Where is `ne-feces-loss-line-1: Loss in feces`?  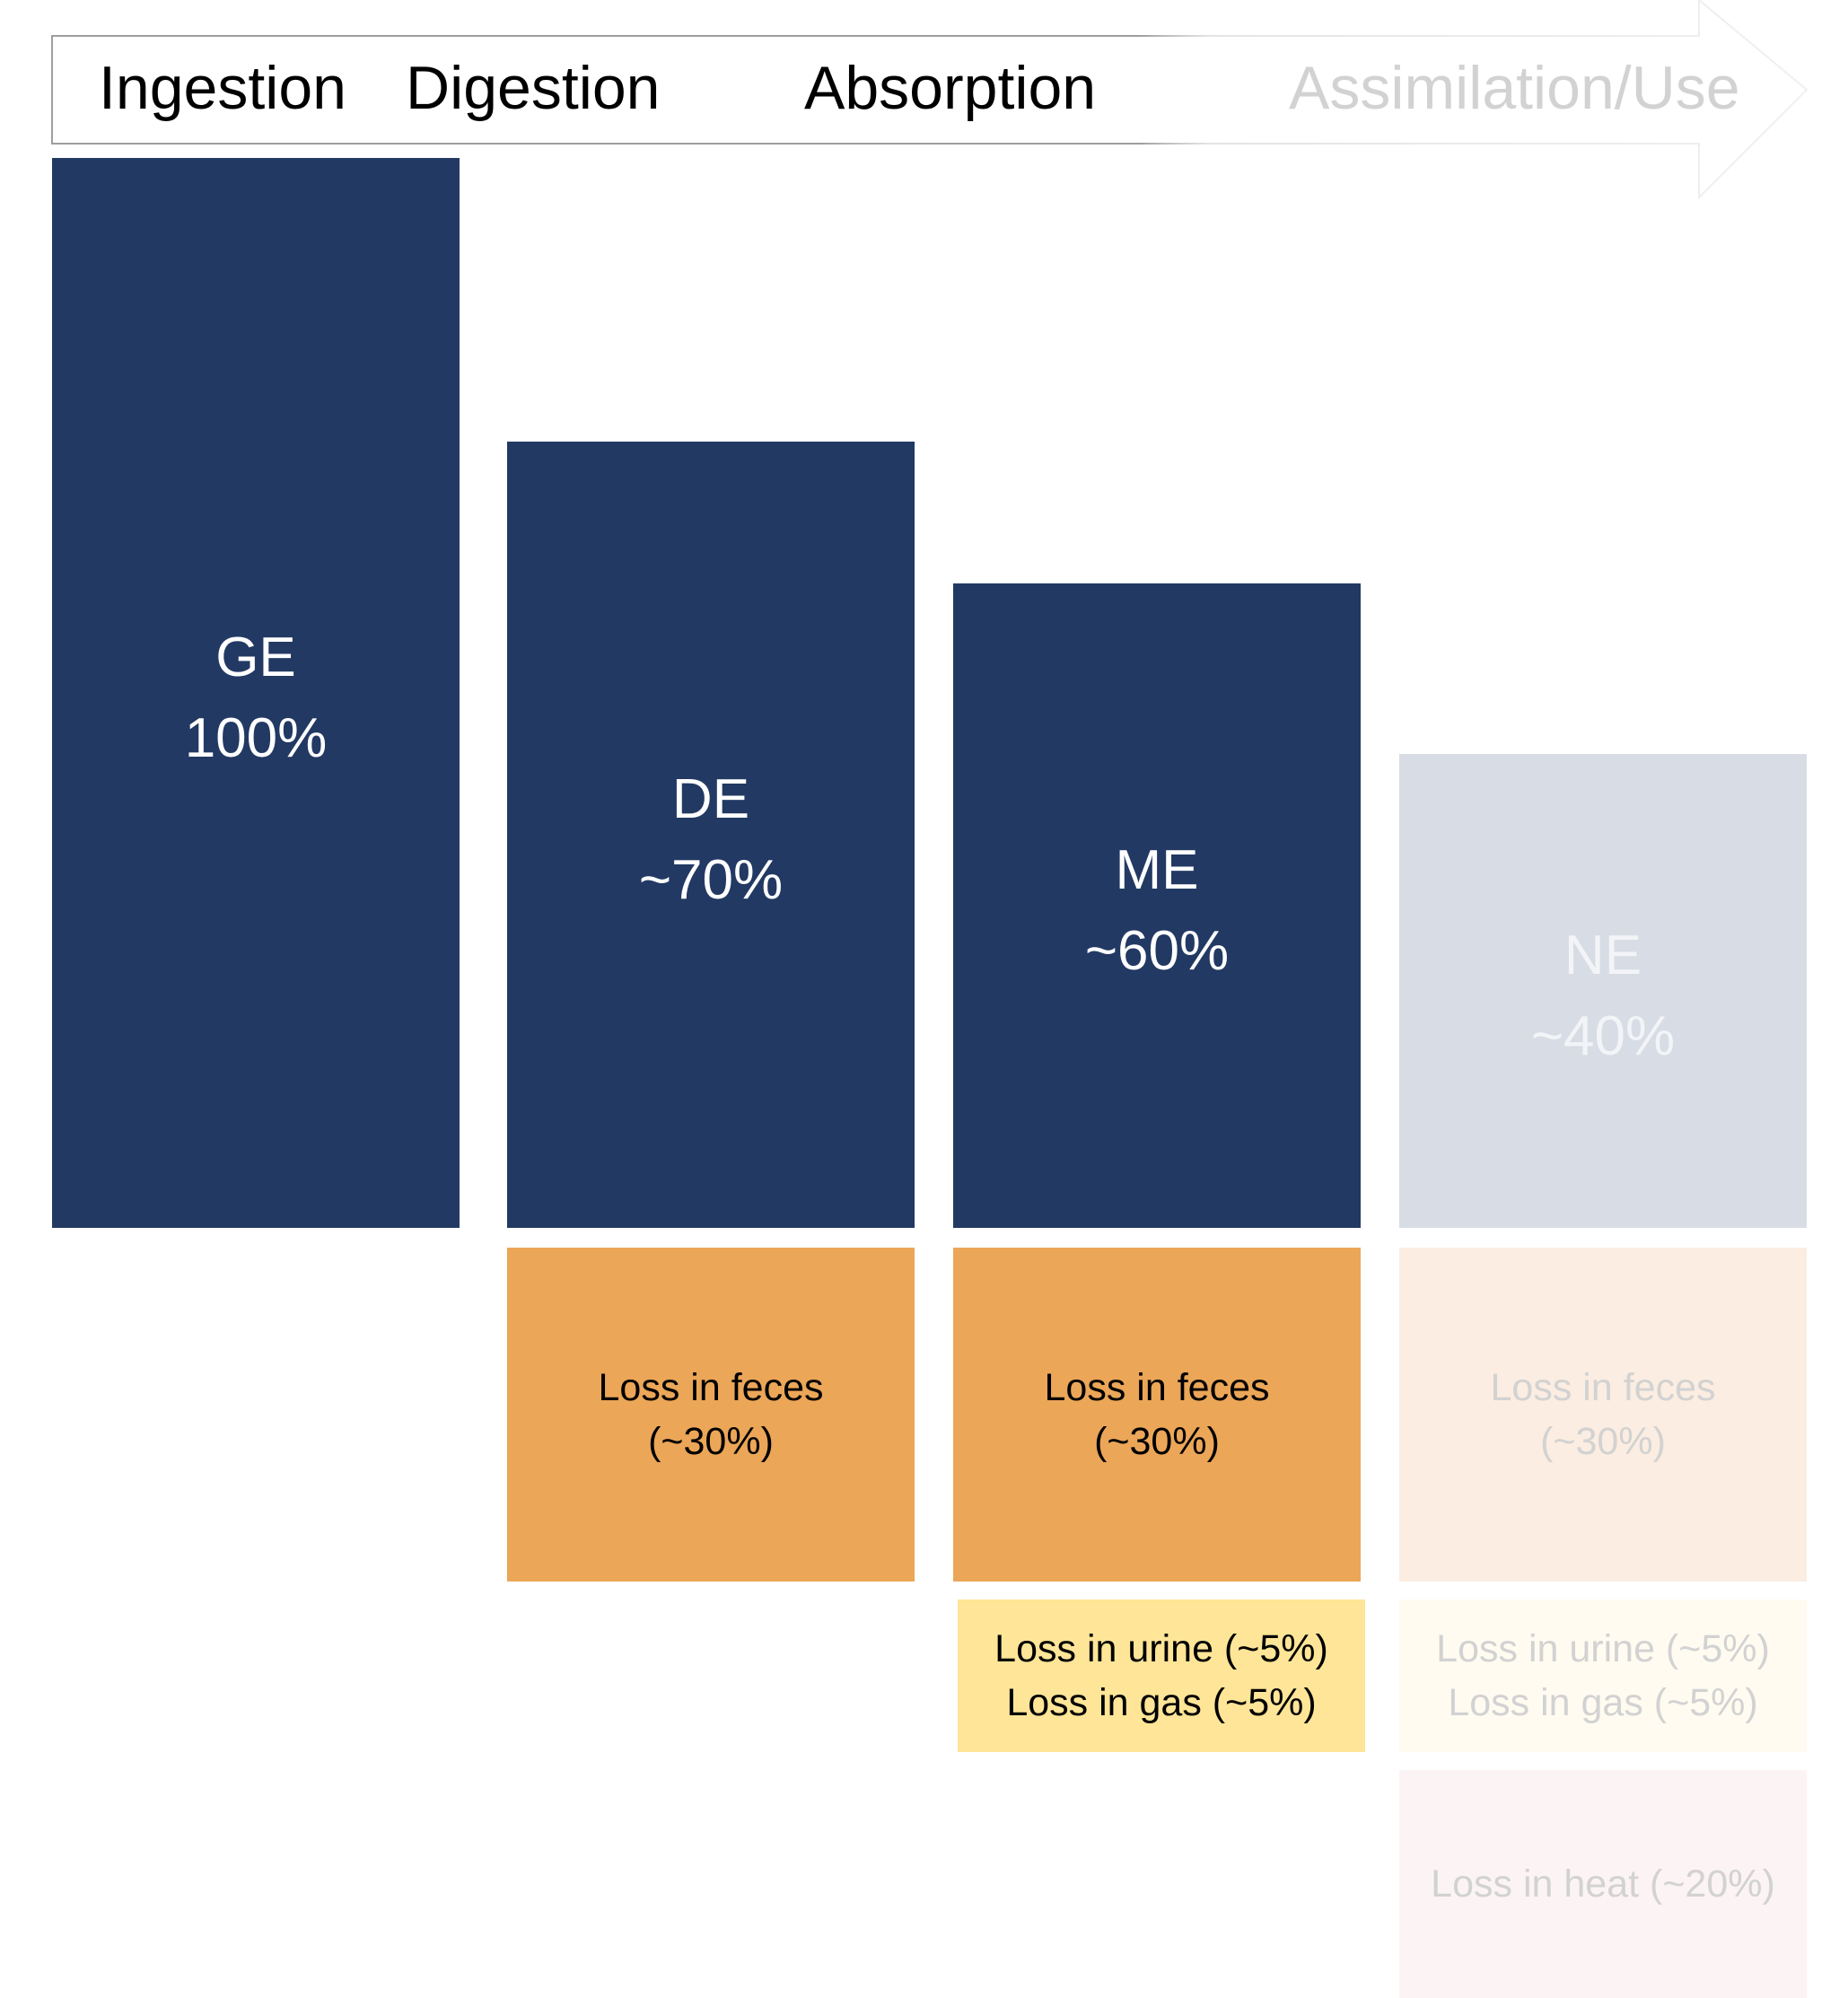 ne-feces-loss-line-1: Loss in feces is located at coordinates (1603, 1388).